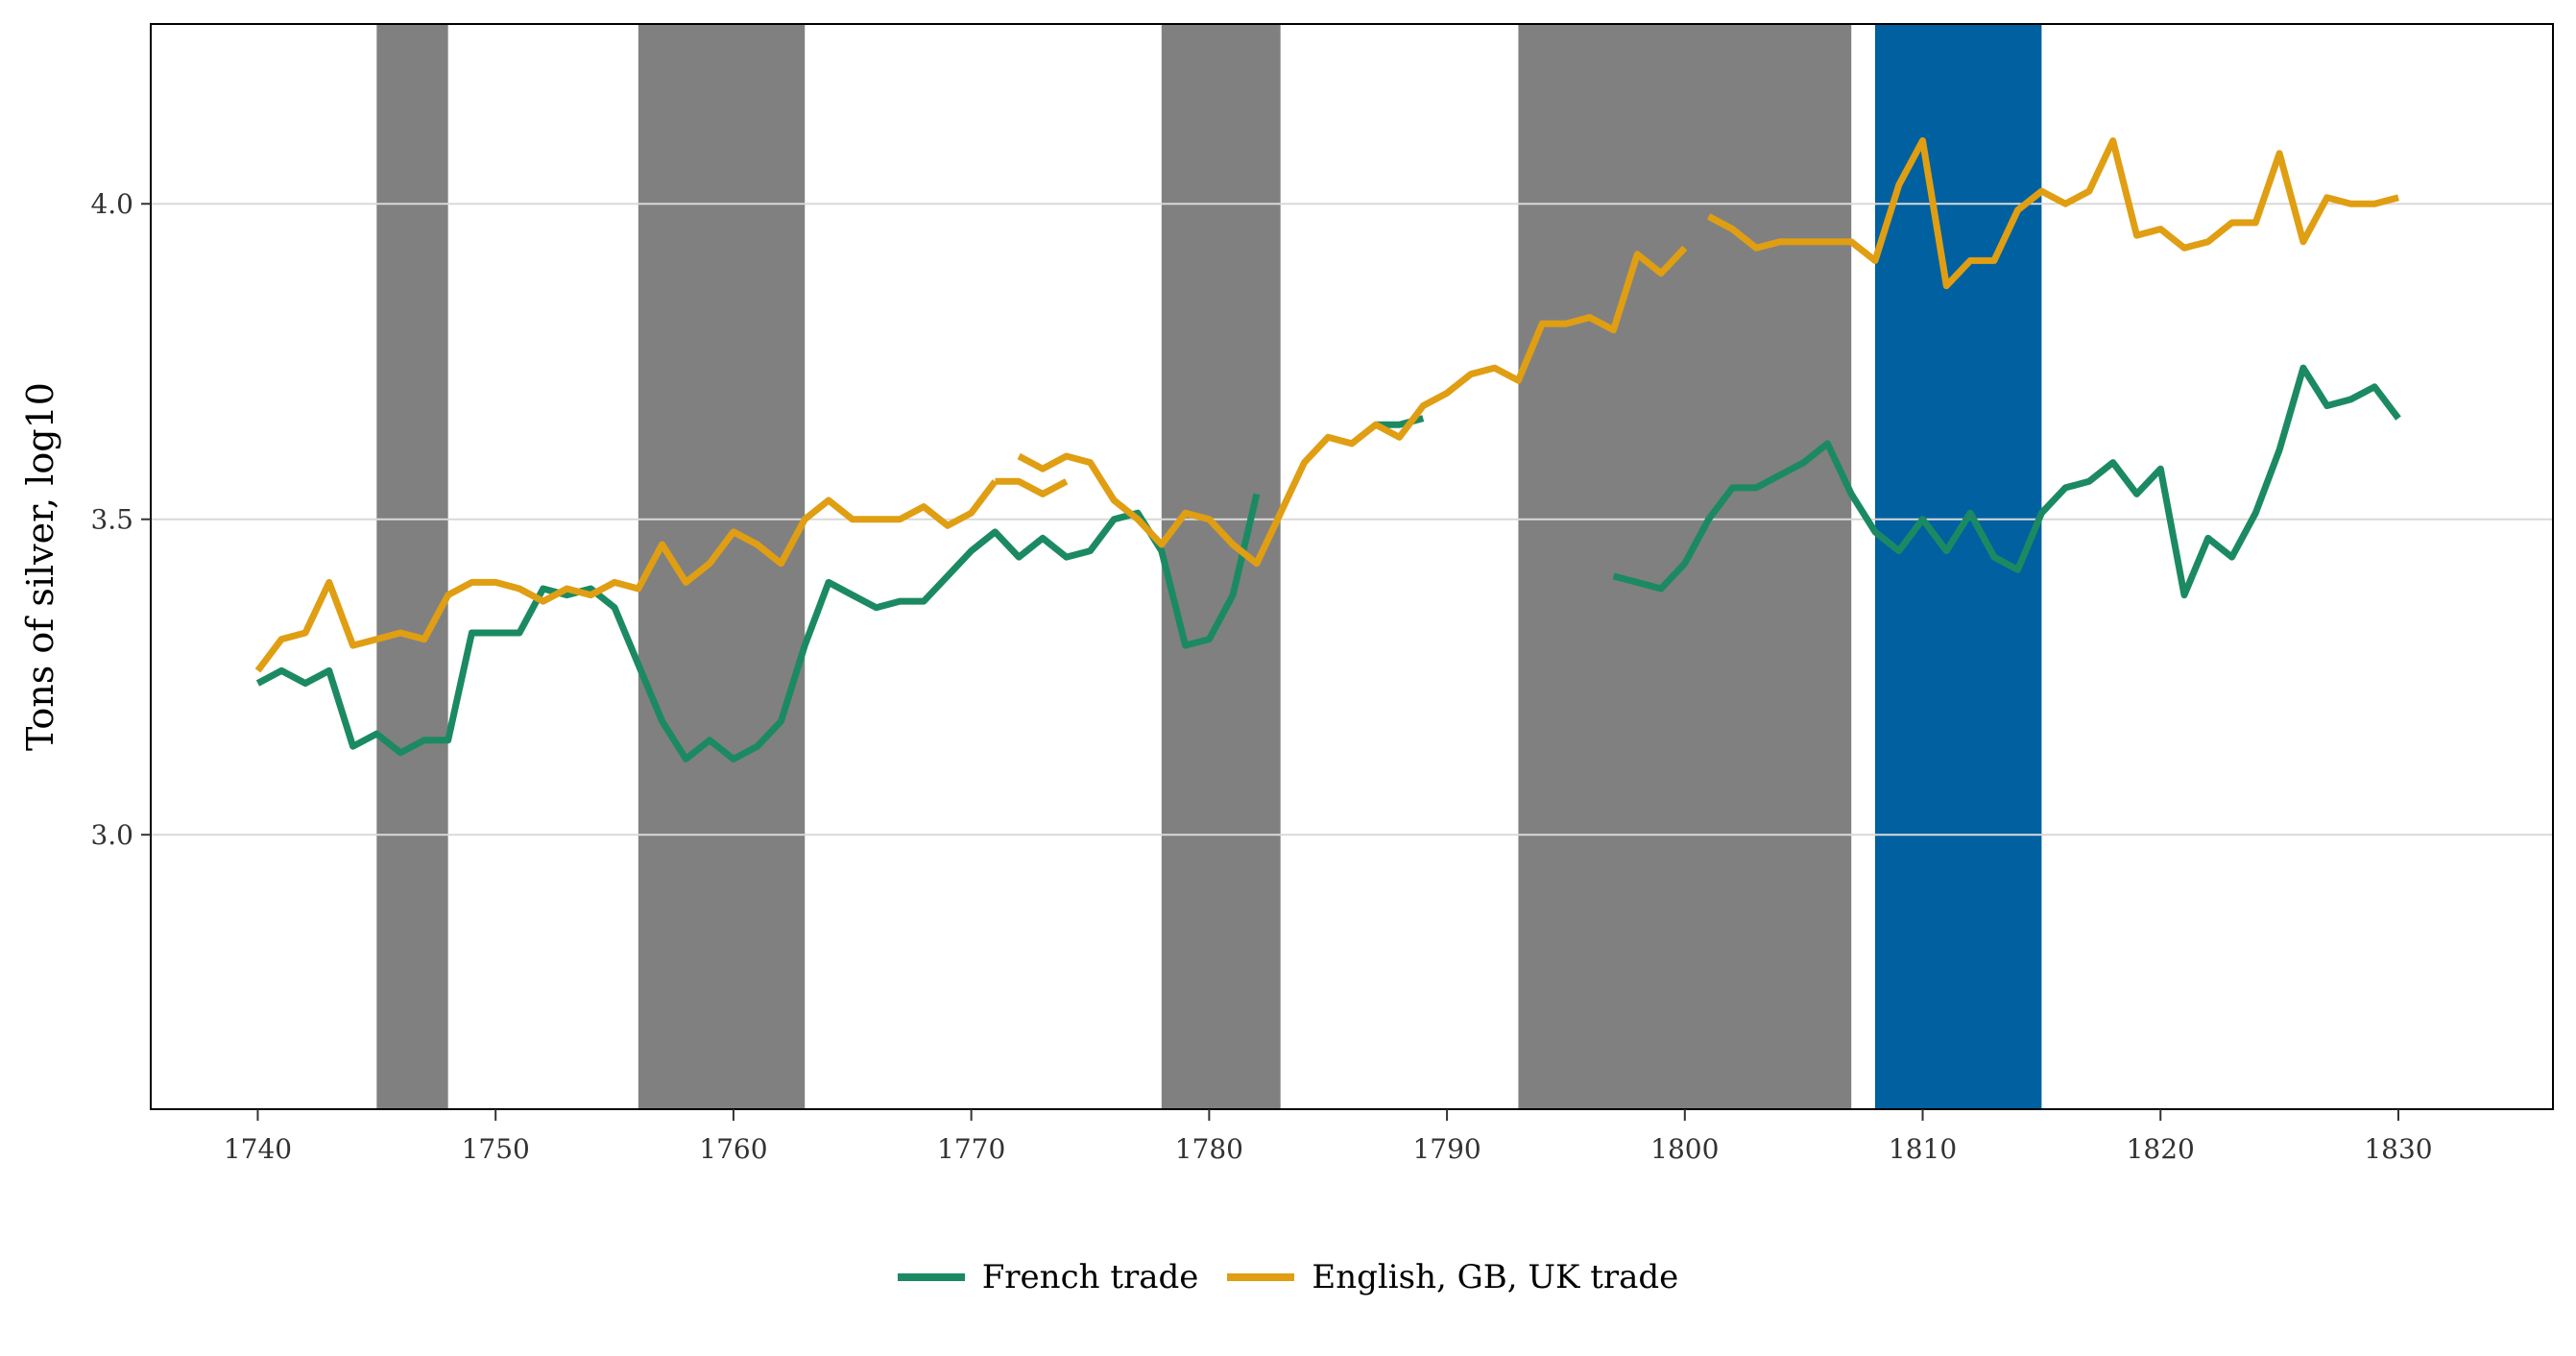  I want to click on y-axis: 3.0 3.5 4.0, so click(120, 519).